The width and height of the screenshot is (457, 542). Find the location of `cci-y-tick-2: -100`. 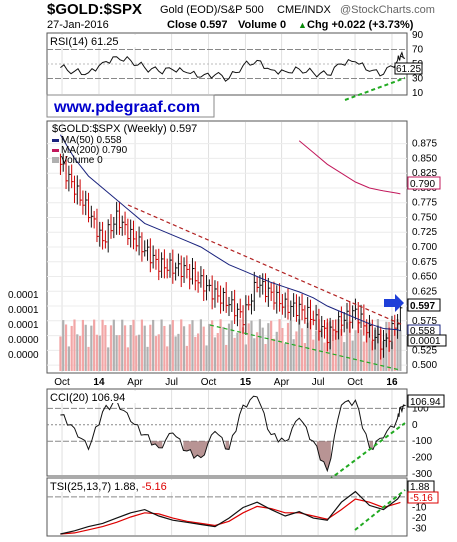

cci-y-tick-2: -100 is located at coordinates (422, 441).